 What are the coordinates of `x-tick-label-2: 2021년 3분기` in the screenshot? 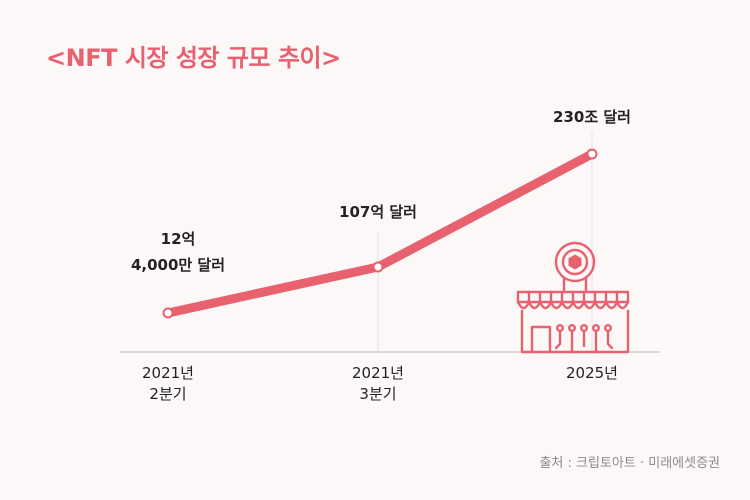 It's located at (378, 383).